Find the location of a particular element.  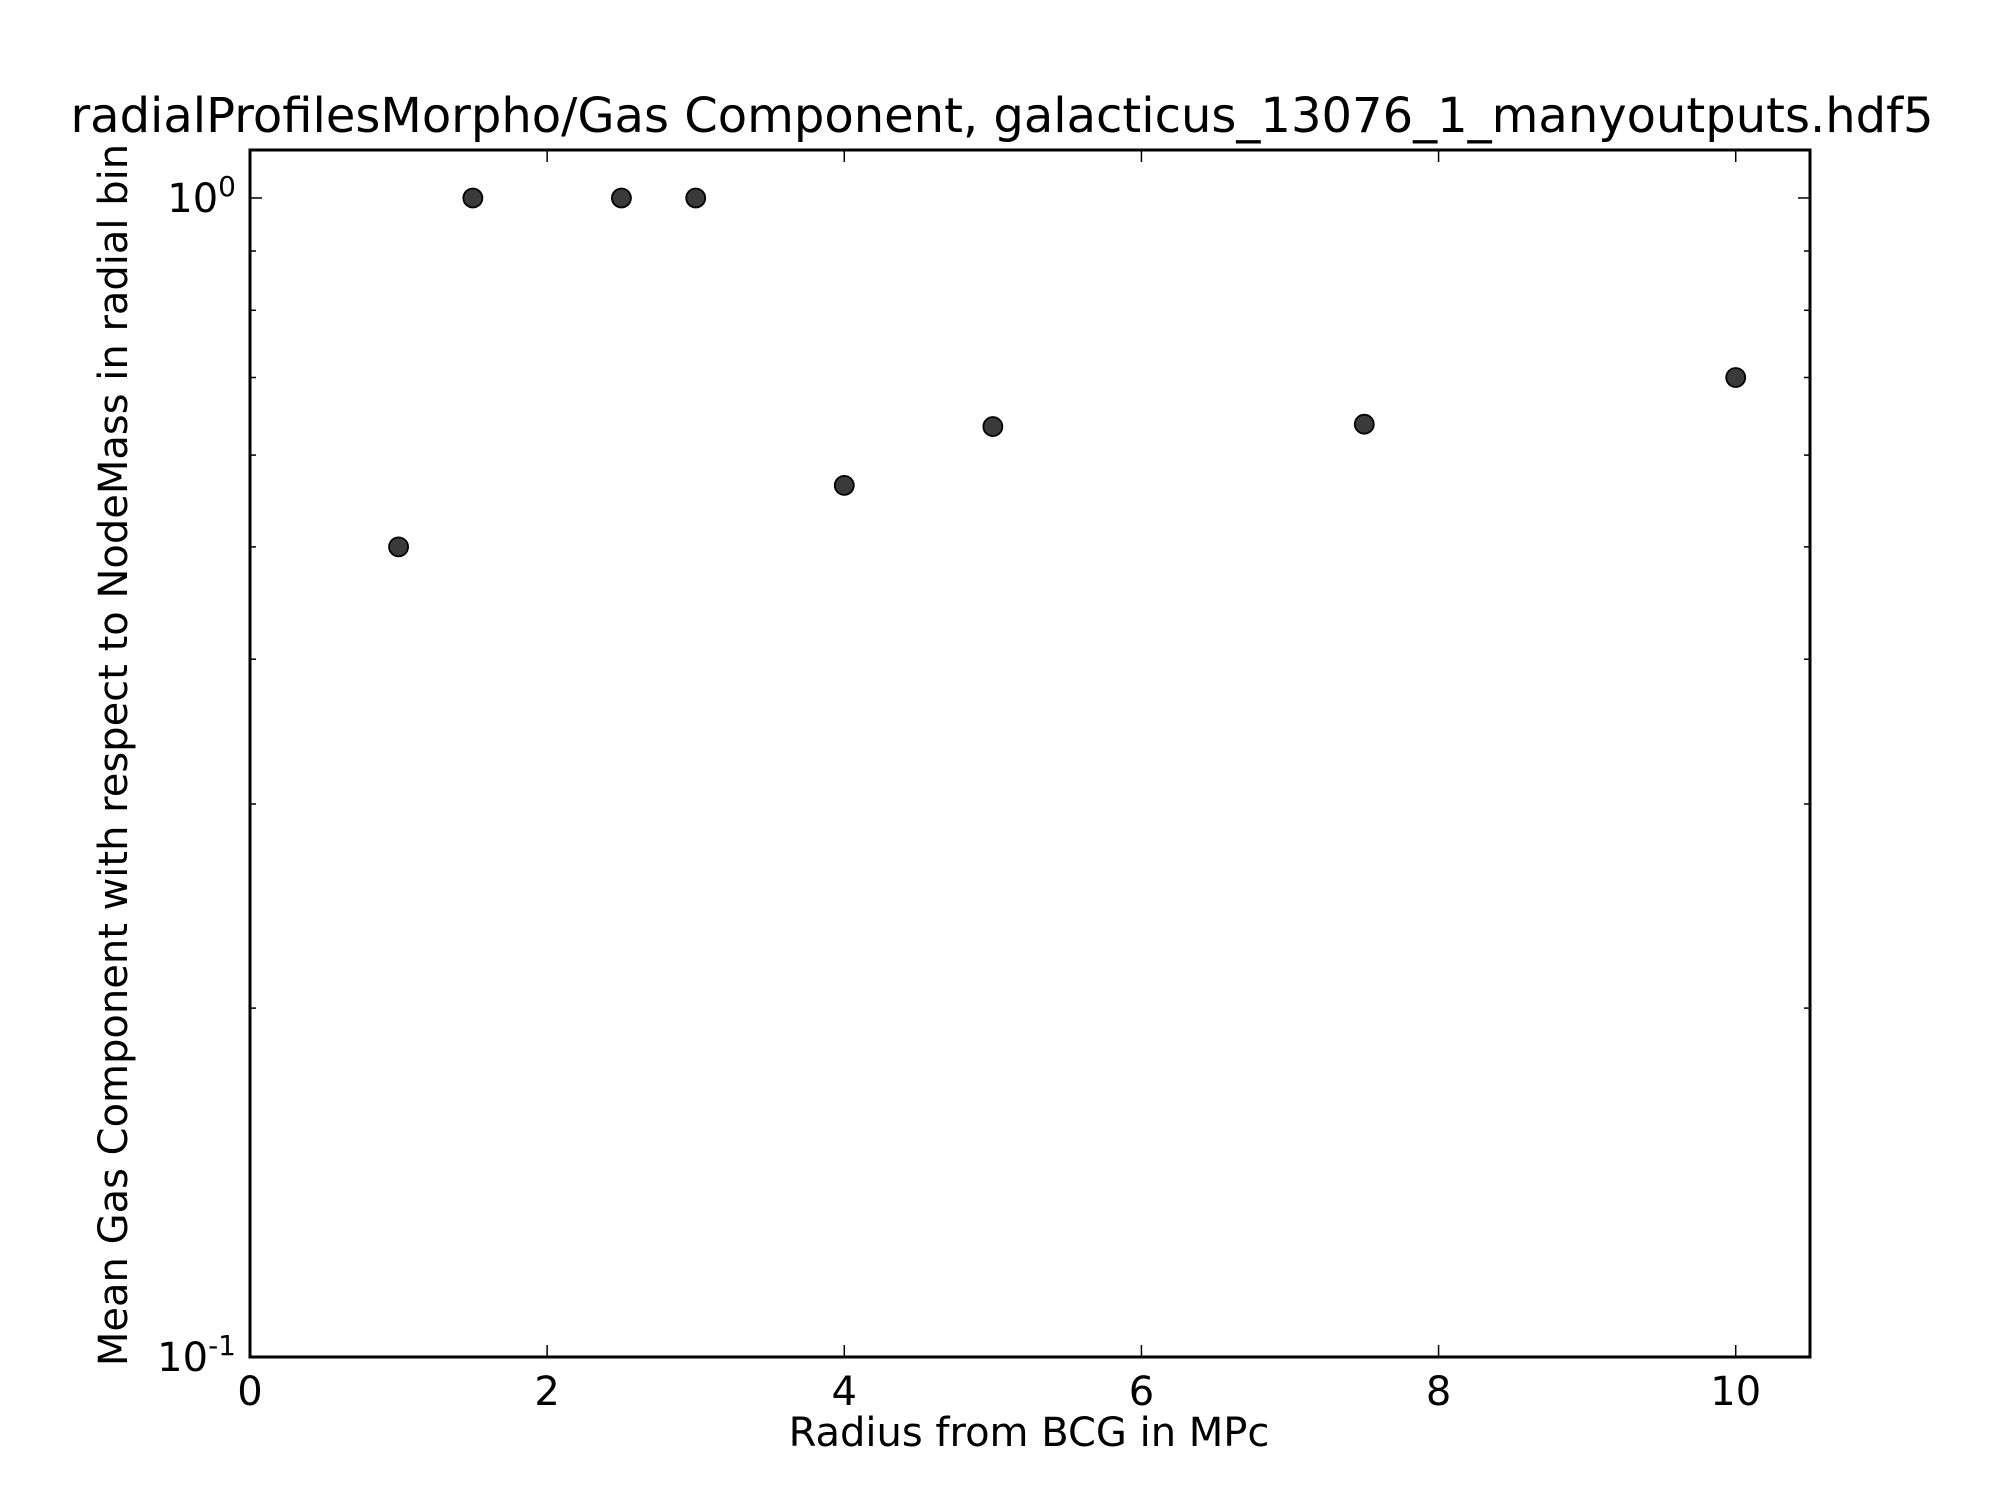

y-tick-label: 10⁻¹ is located at coordinates (196, 1355).